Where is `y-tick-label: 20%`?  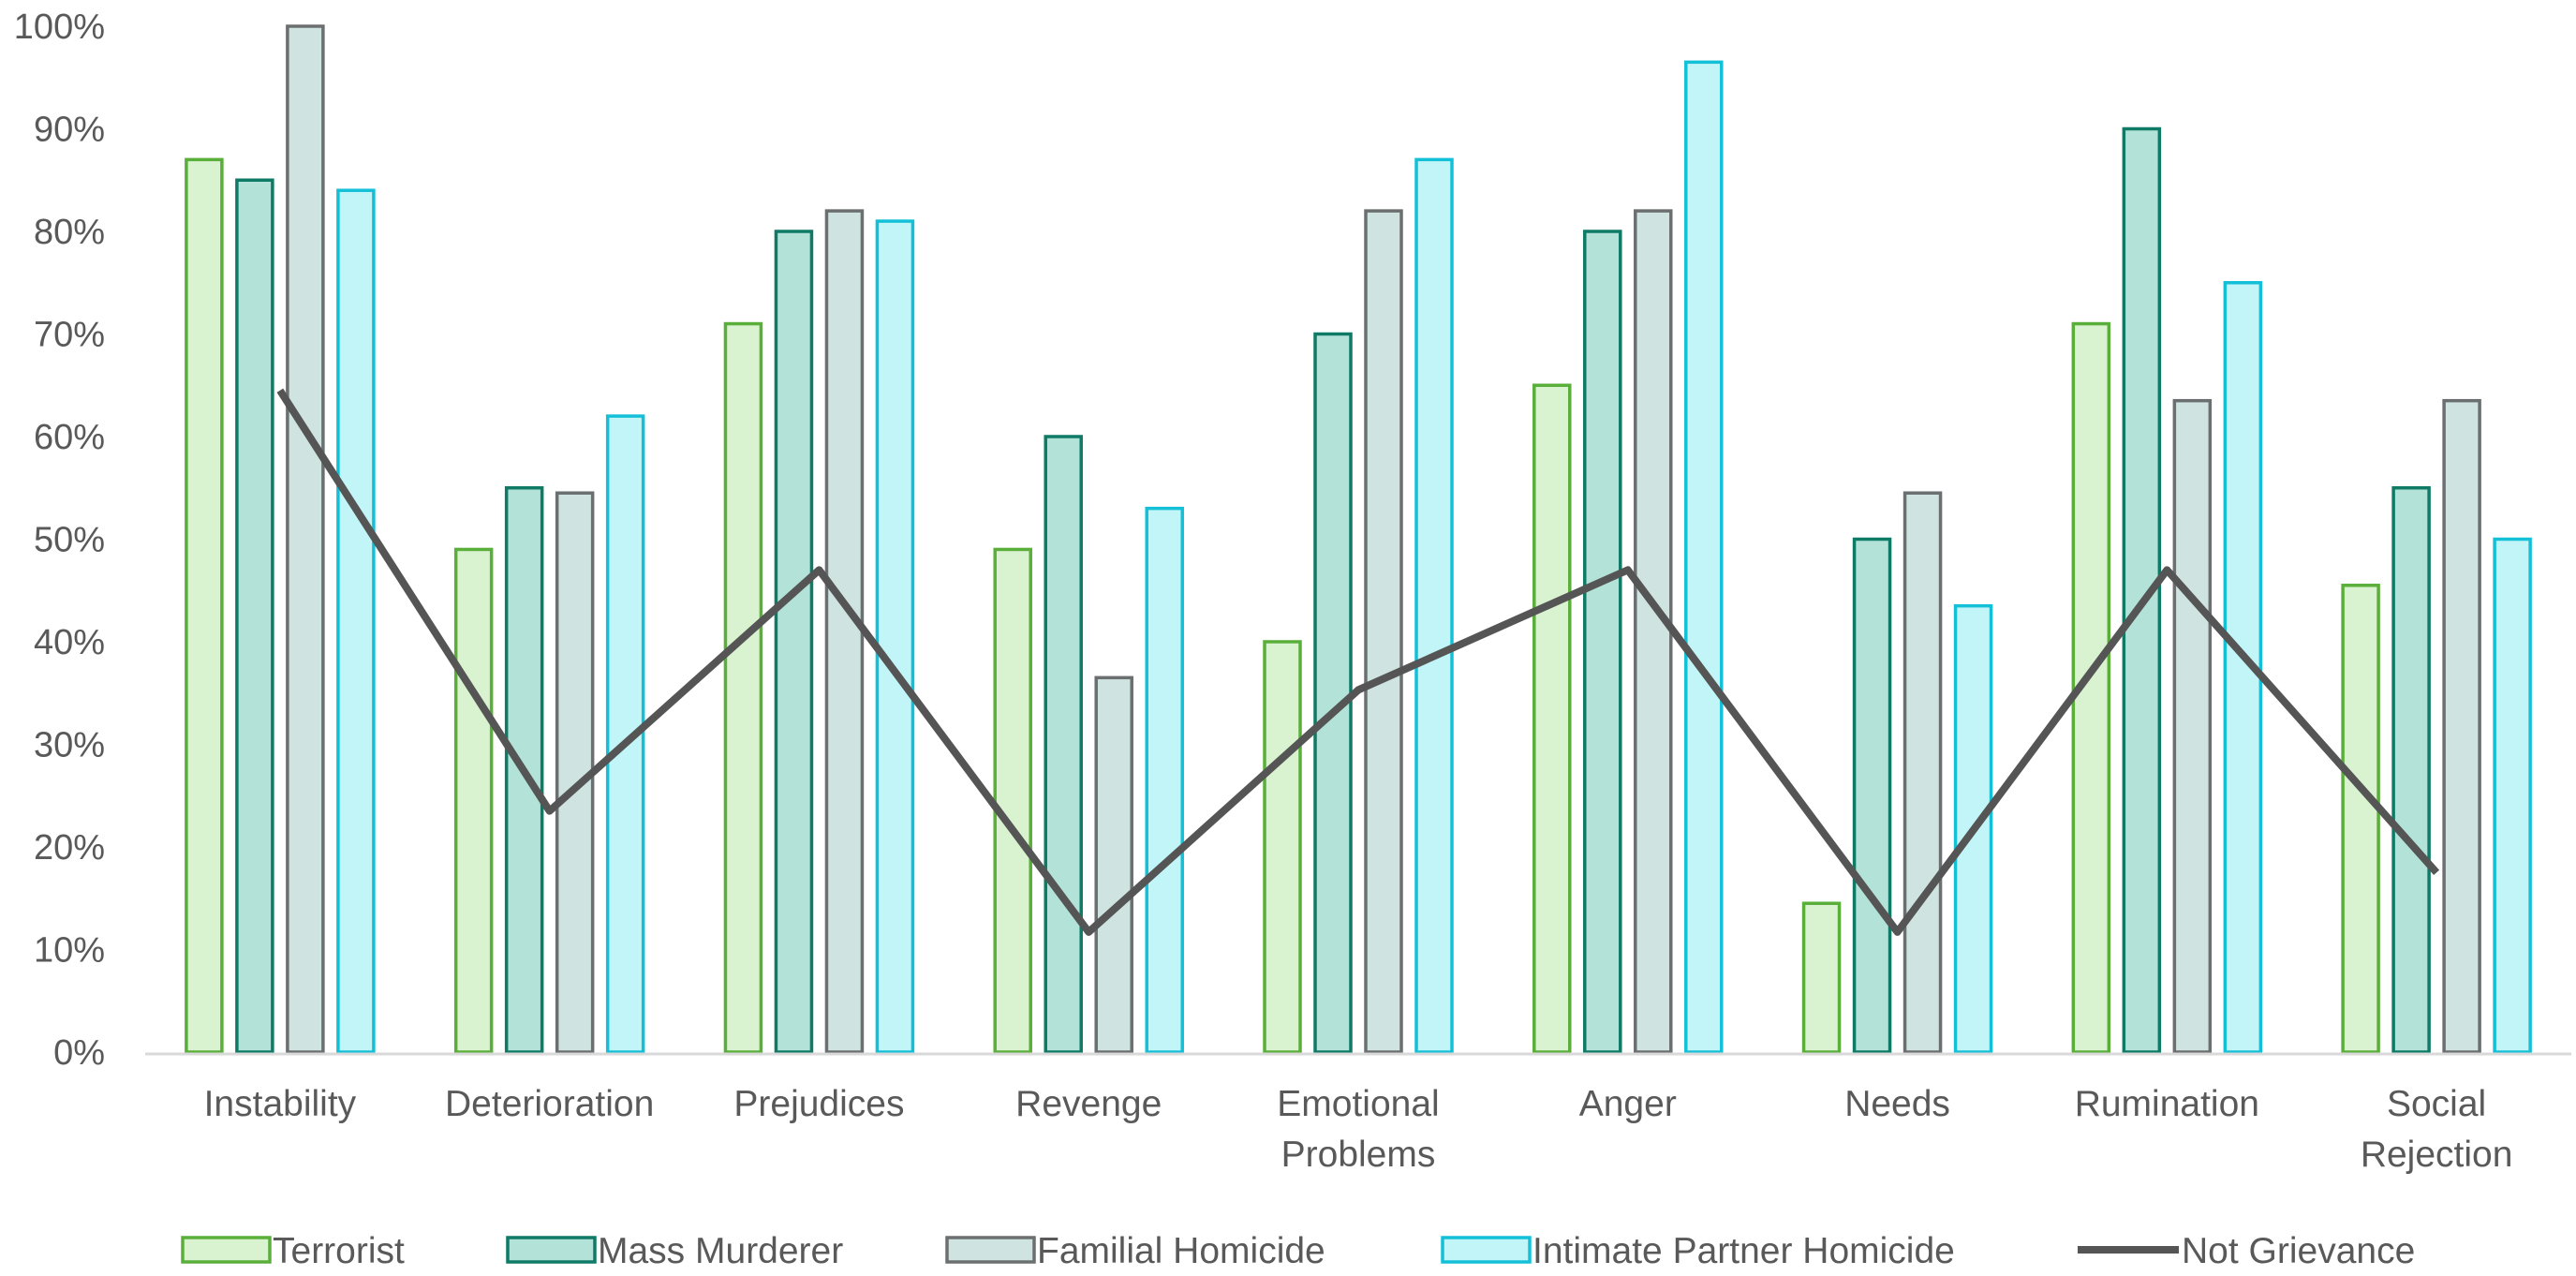
y-tick-label: 20% is located at coordinates (69, 848).